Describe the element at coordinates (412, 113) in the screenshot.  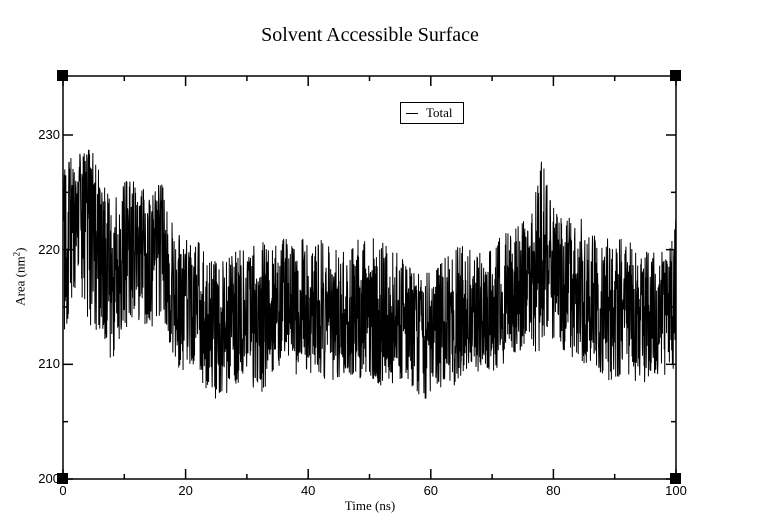
I see `legend-line-swatch` at that location.